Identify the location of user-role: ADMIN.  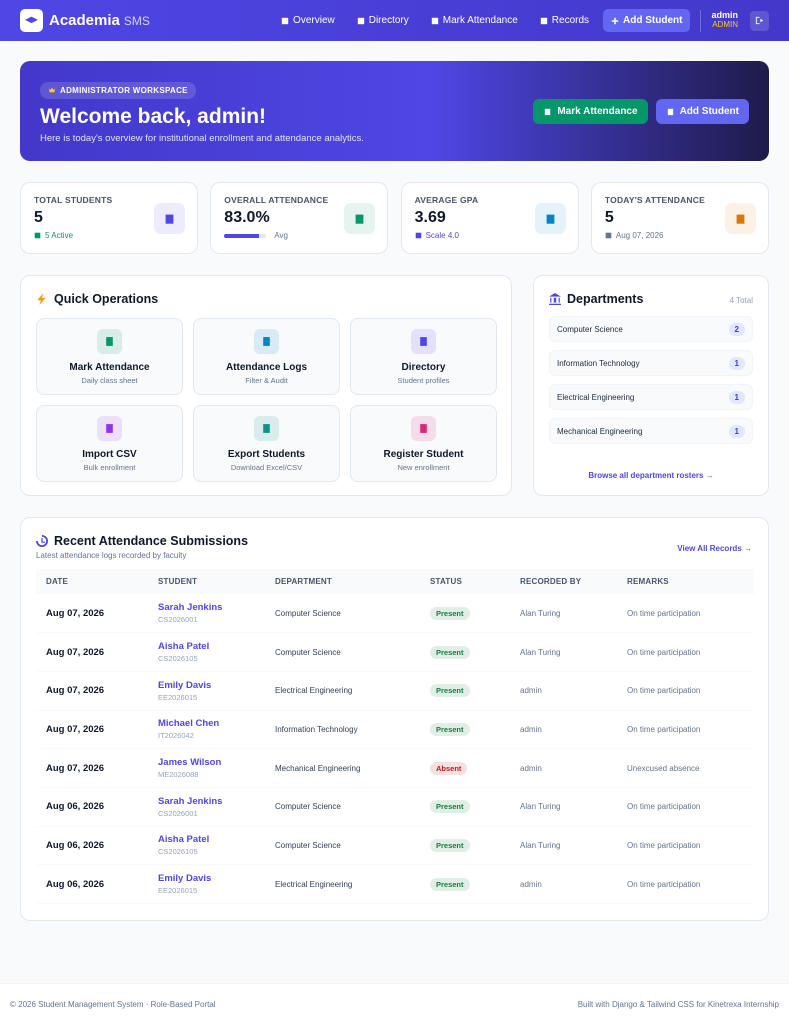
(725, 25).